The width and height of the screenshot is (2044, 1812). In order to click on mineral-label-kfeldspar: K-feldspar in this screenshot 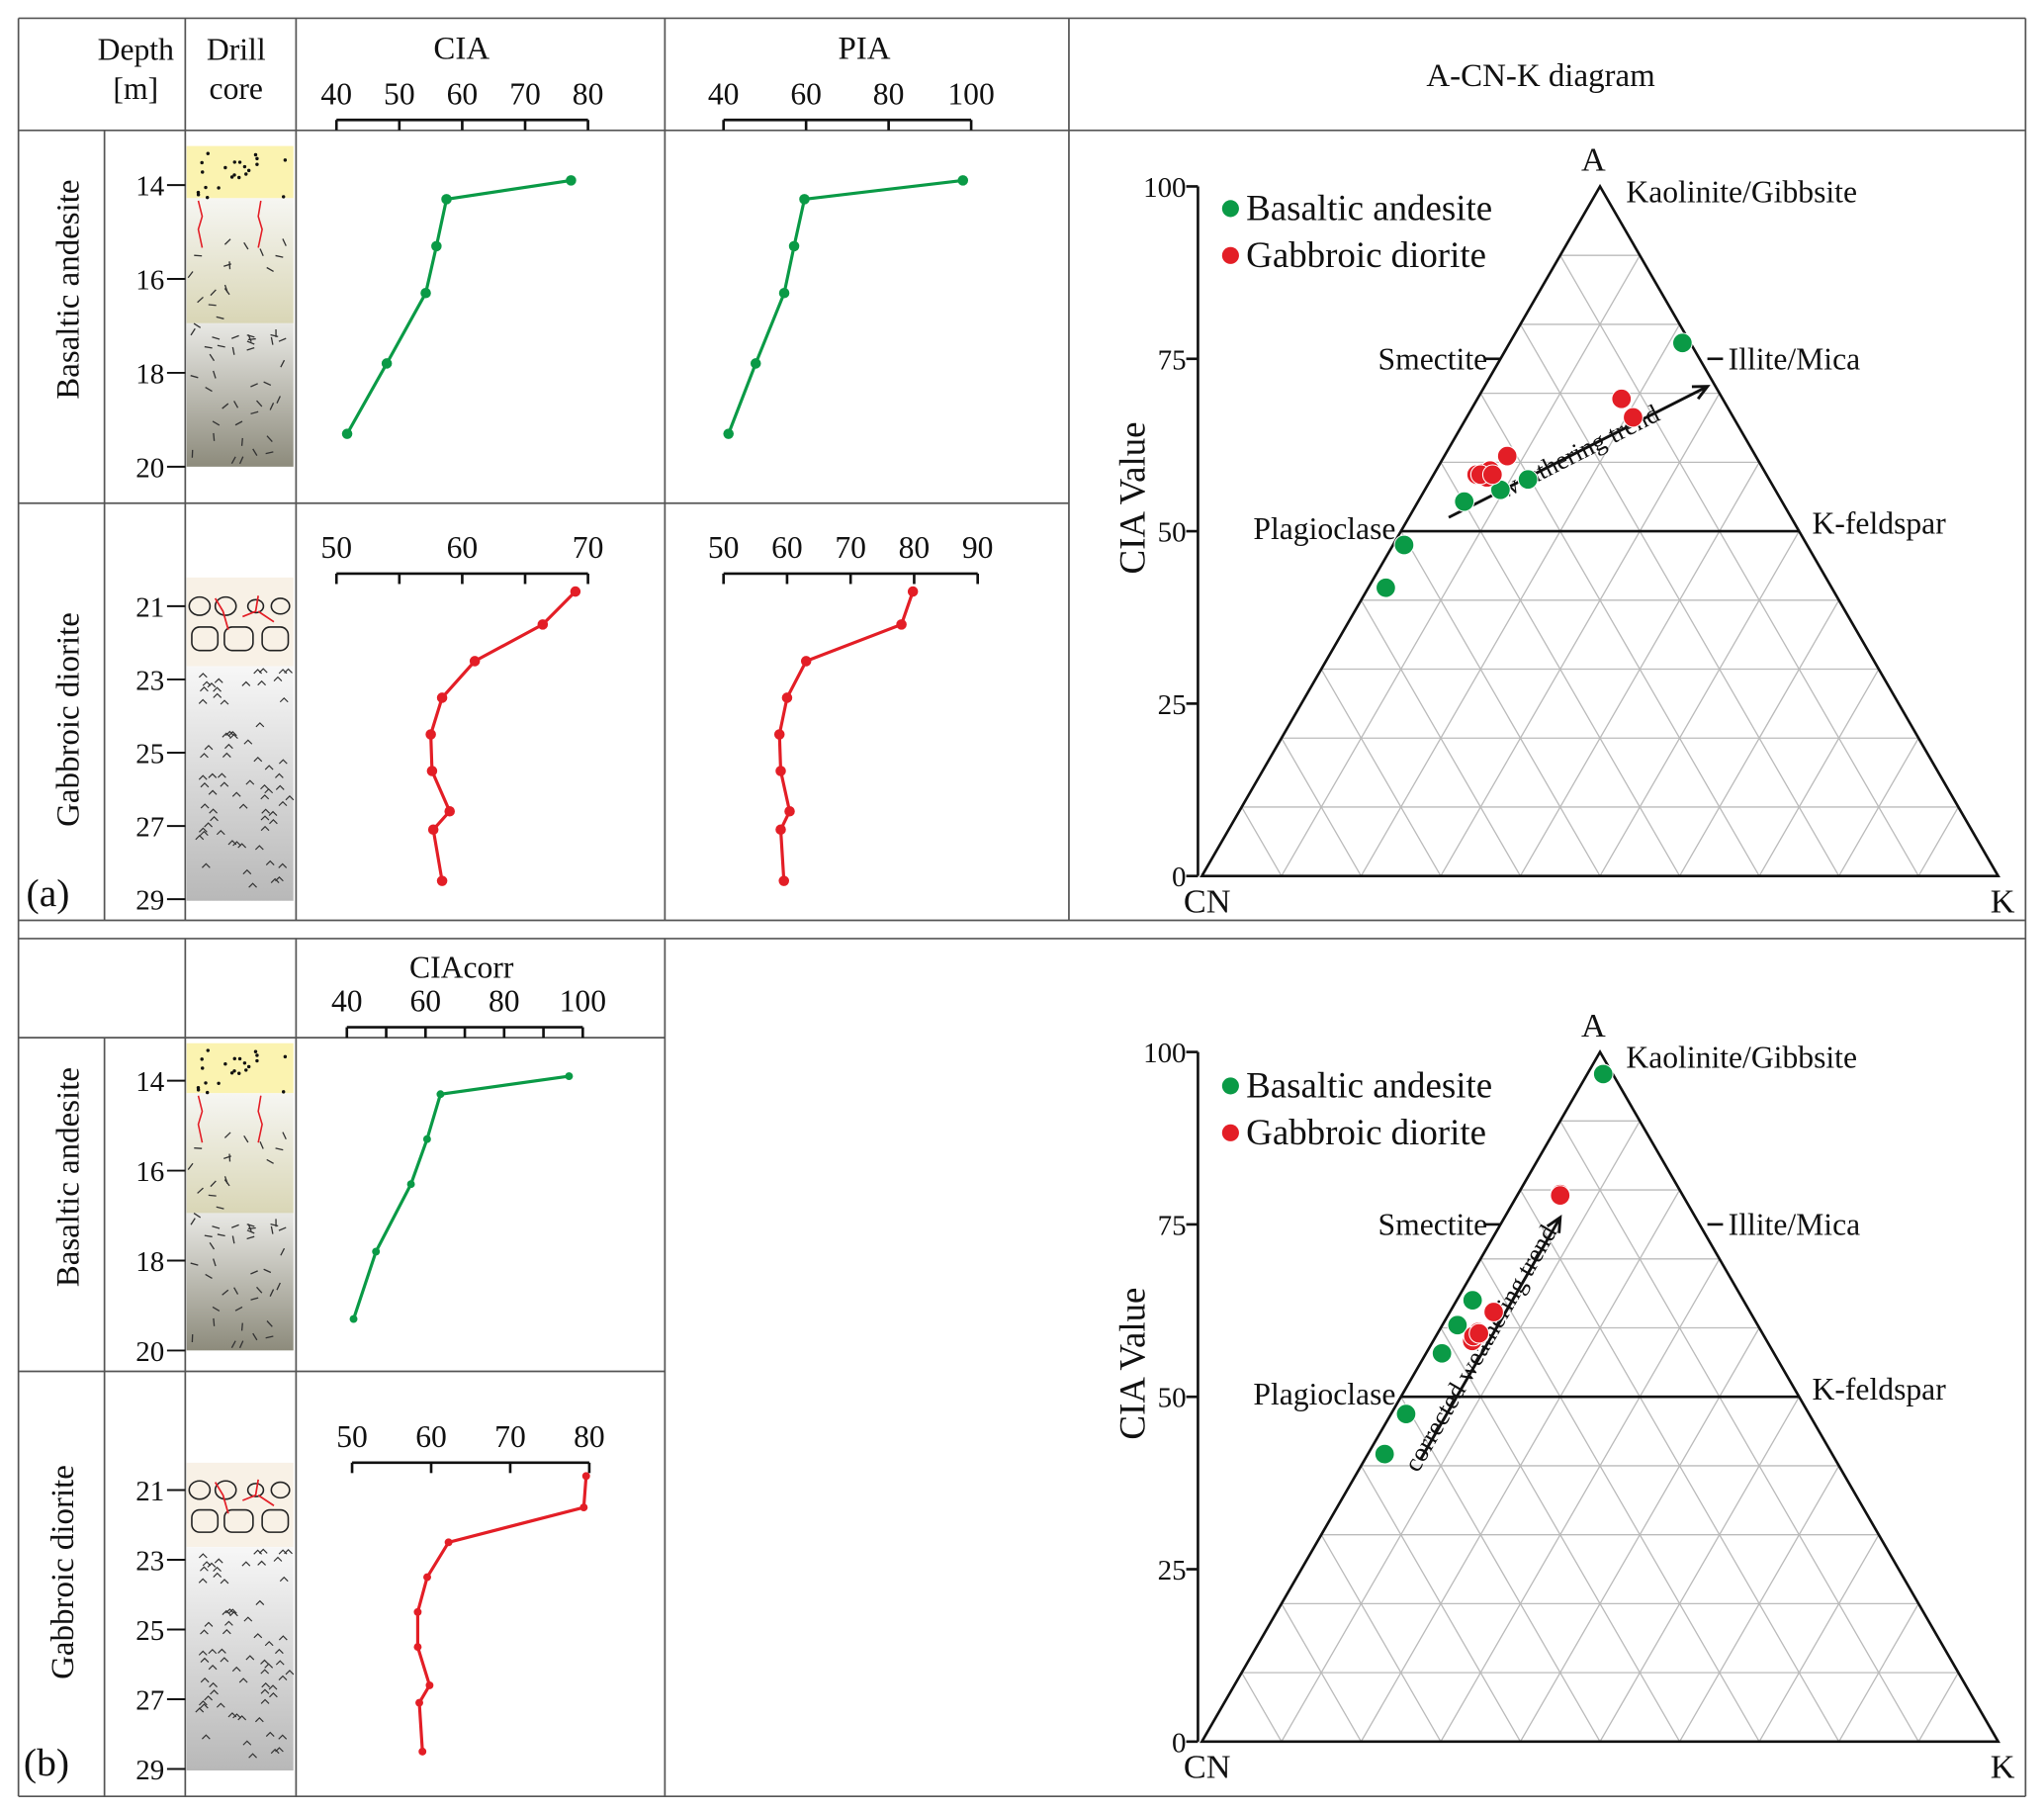, I will do `click(1880, 1389)`.